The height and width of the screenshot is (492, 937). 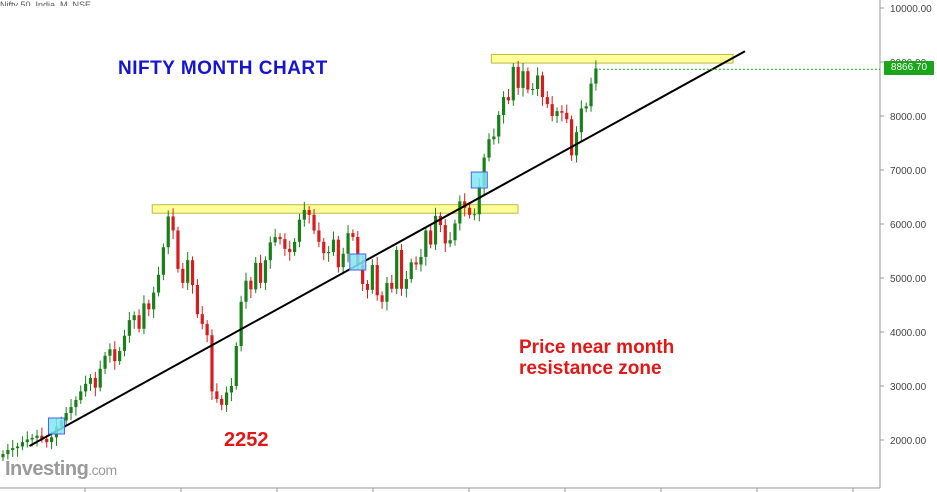 I want to click on brand-suffix: .com, so click(x=102, y=470).